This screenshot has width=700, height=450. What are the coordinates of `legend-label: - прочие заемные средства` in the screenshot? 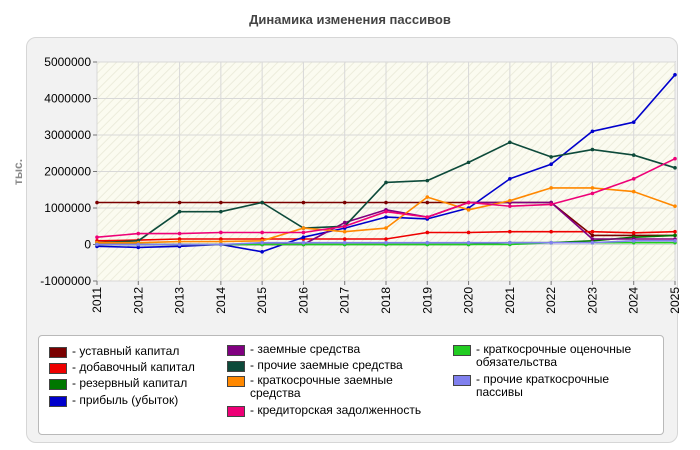 It's located at (326, 365).